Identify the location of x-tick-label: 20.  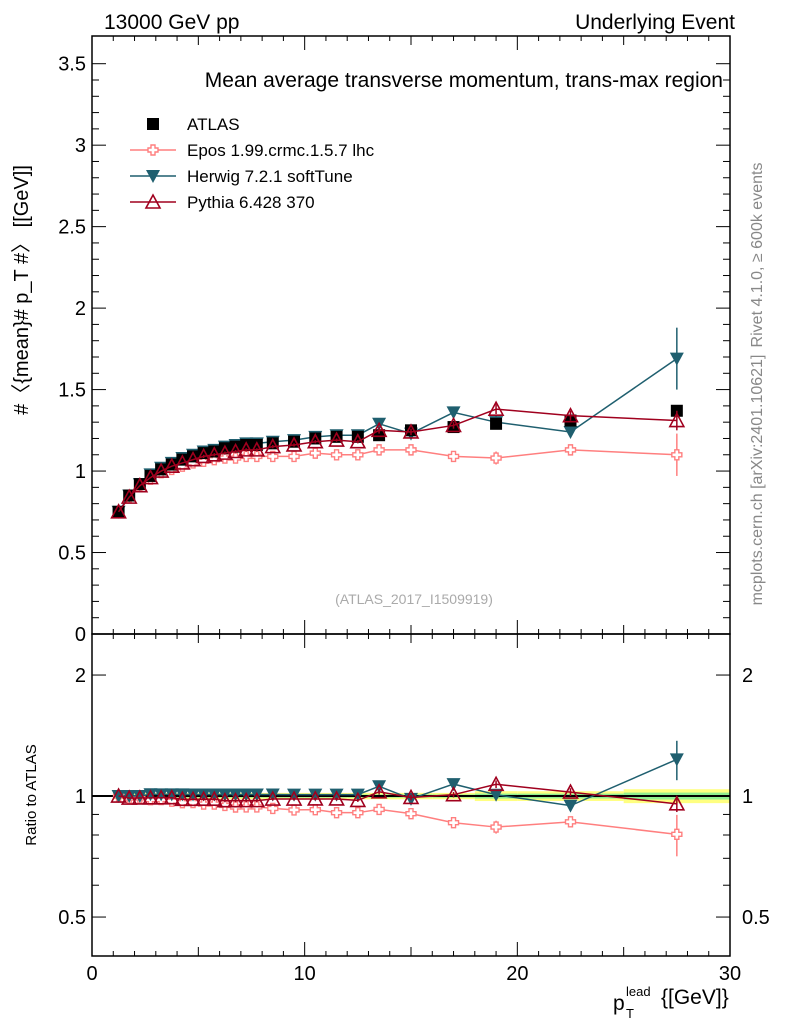
(517, 974).